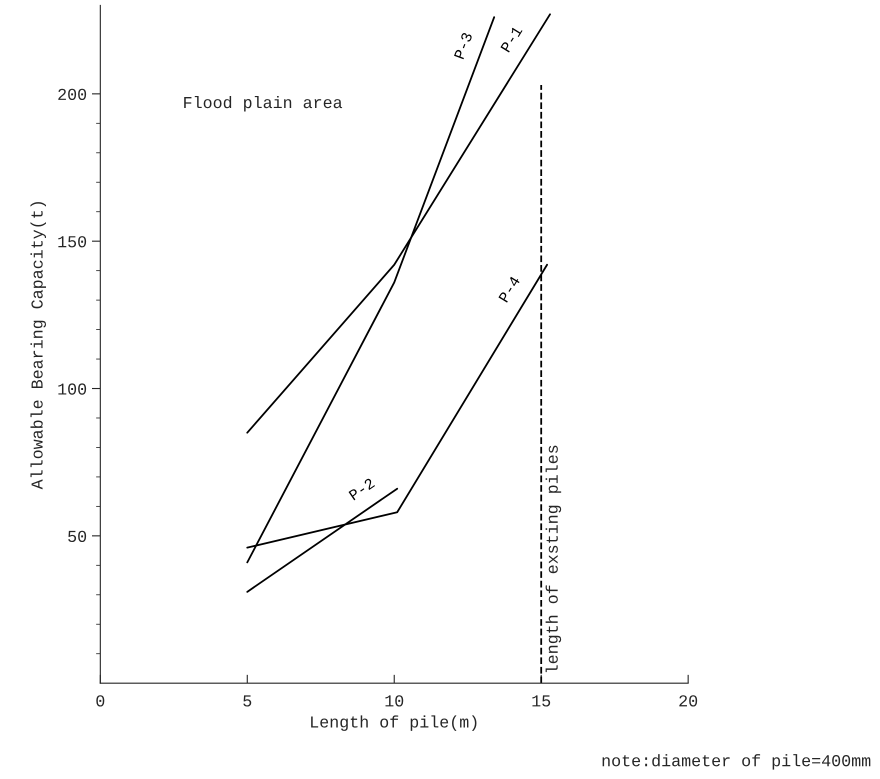 The height and width of the screenshot is (779, 880). Describe the element at coordinates (554, 559) in the screenshot. I see `ref-line-label: length of exsting piles` at that location.